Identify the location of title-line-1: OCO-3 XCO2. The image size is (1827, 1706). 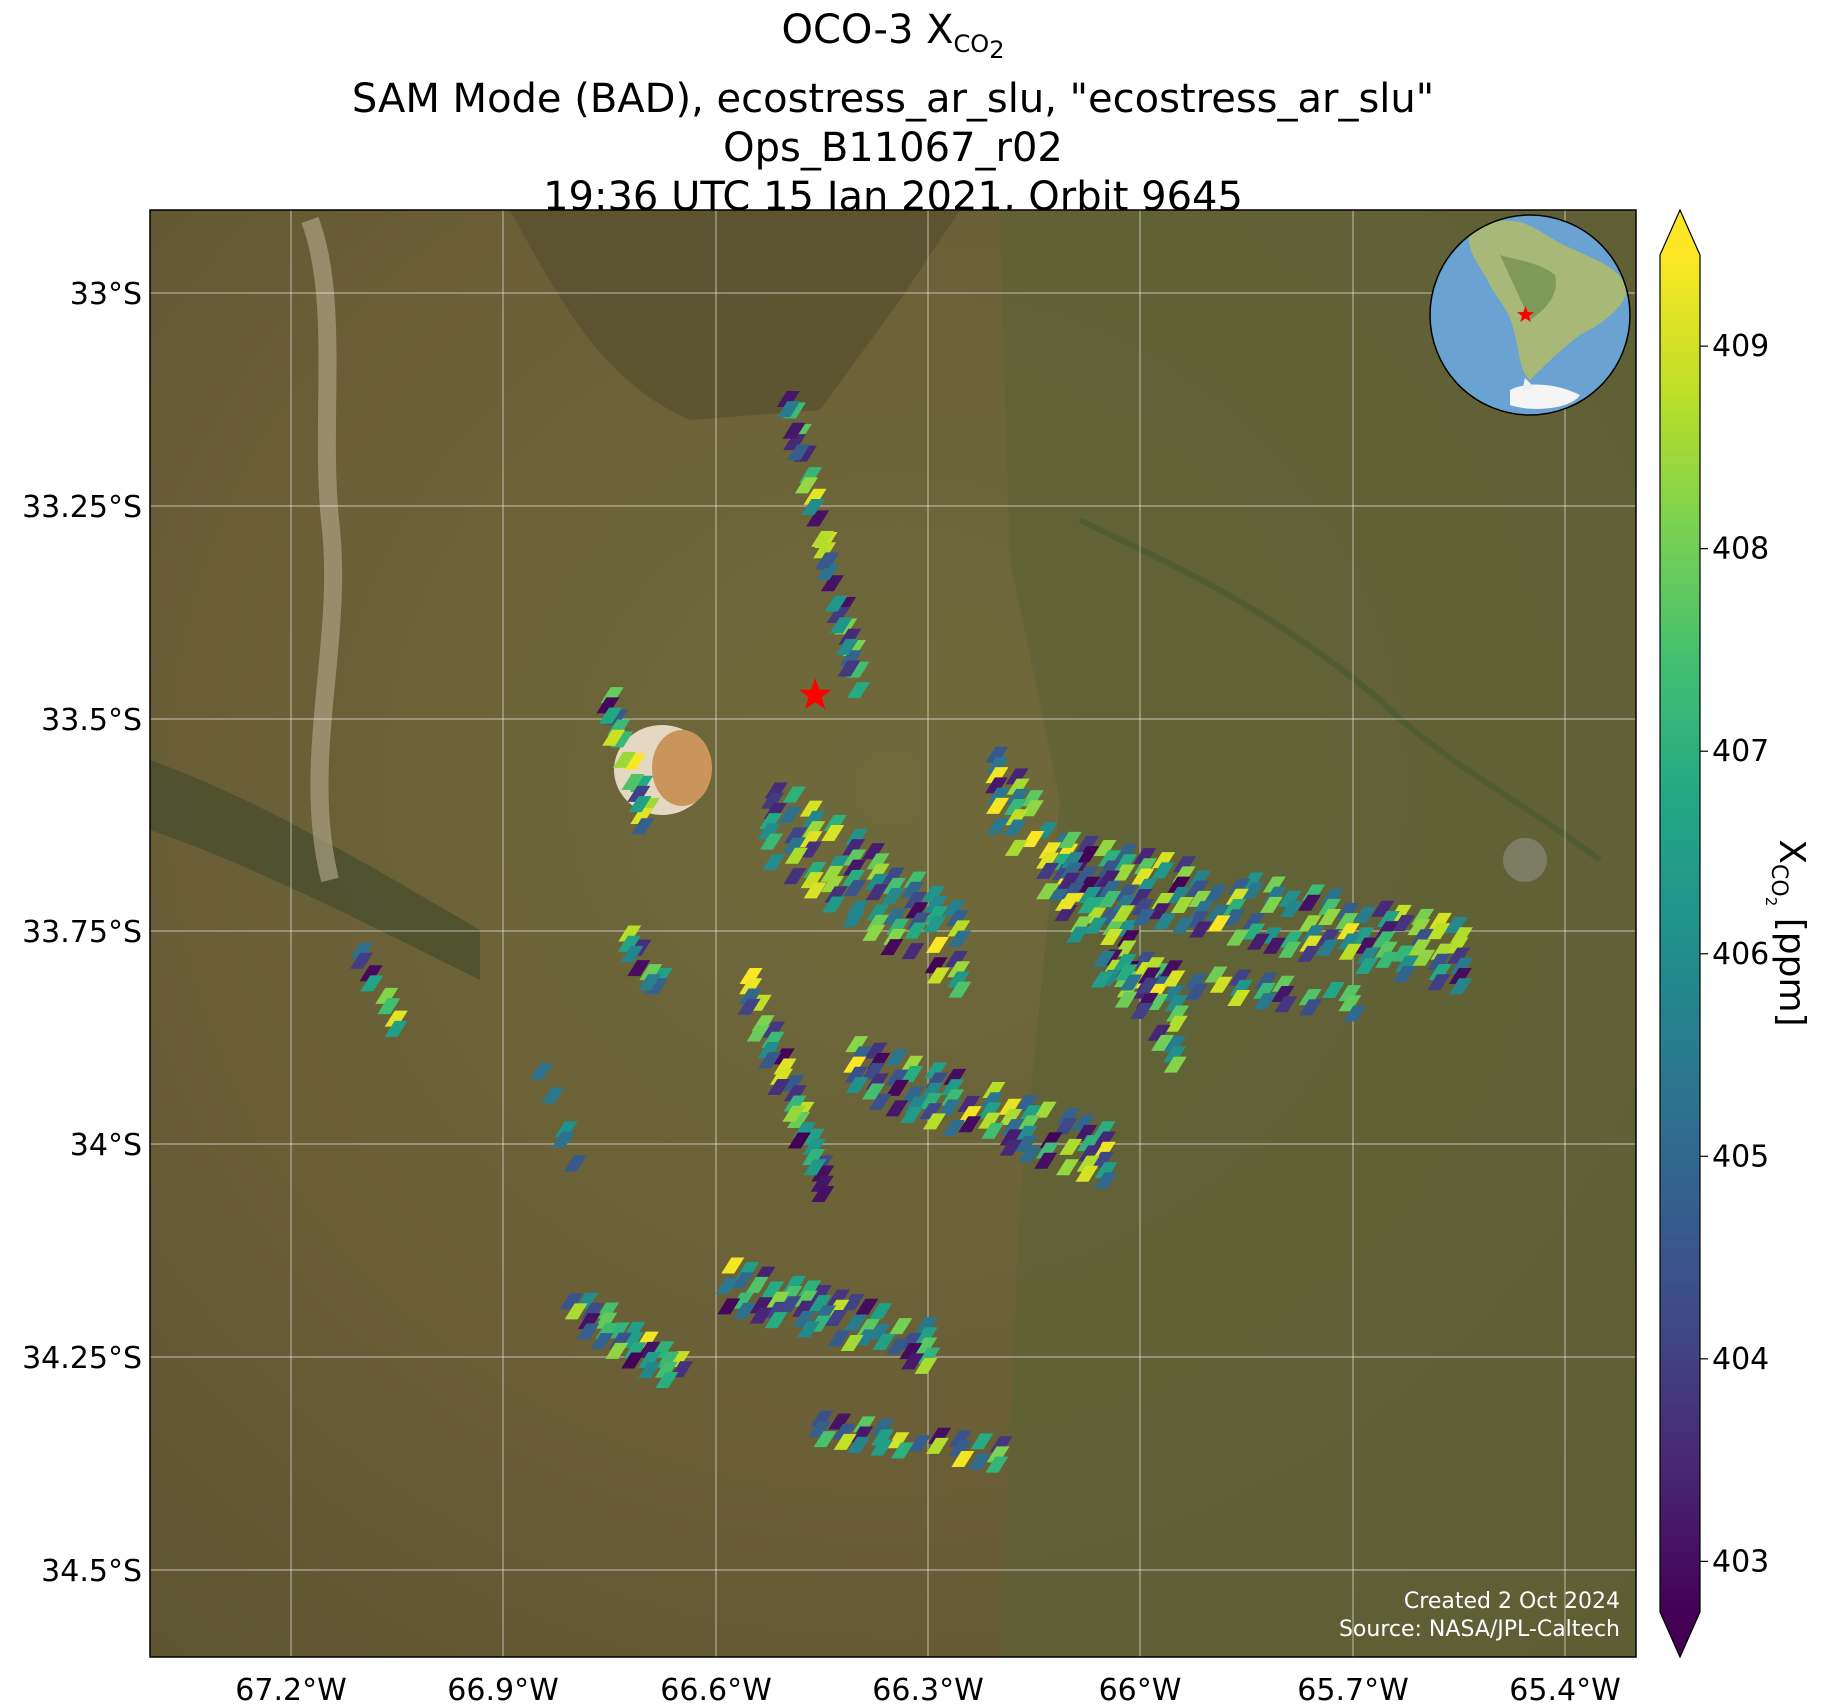
(893, 35).